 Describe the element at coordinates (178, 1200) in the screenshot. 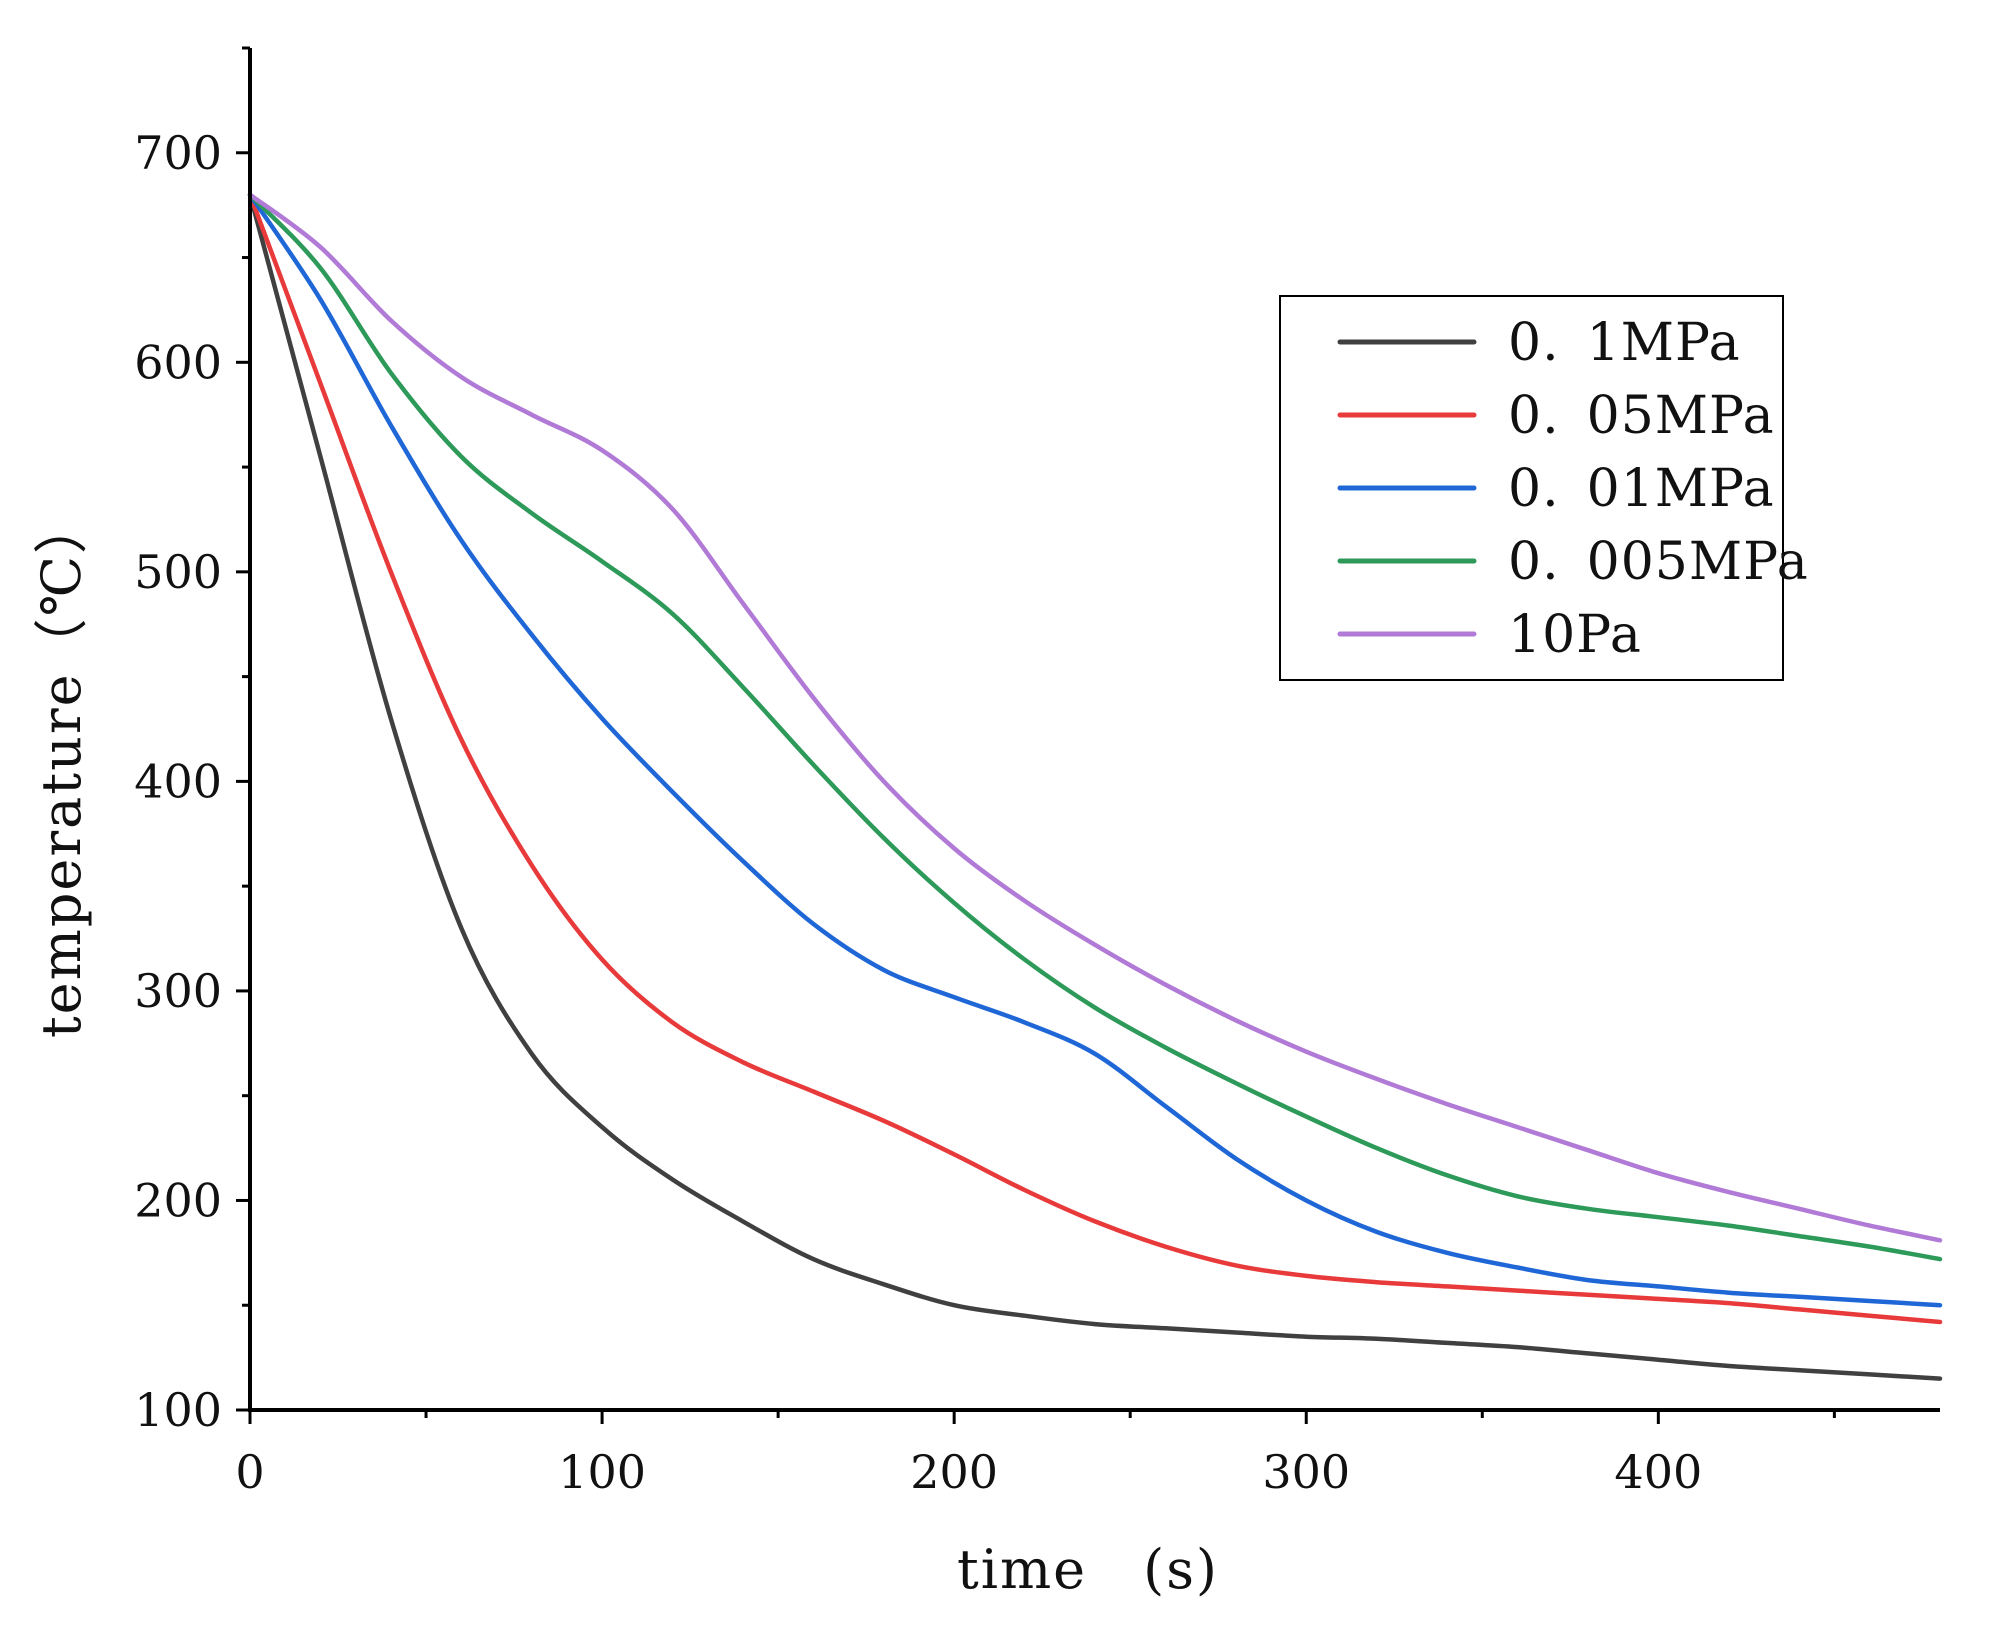

I see `y-tick-label: 200` at that location.